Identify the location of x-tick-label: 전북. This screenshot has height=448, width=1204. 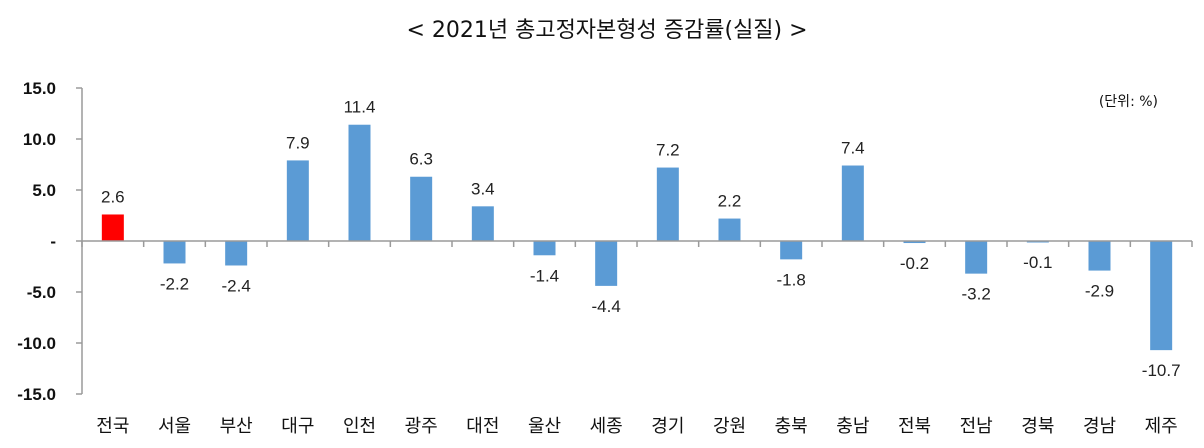
(914, 426).